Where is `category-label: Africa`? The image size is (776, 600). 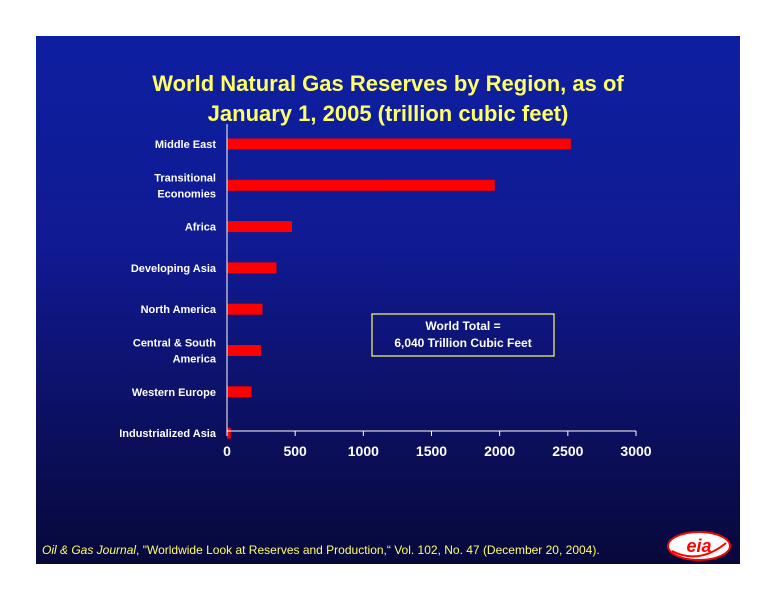
category-label: Africa is located at coordinates (201, 228).